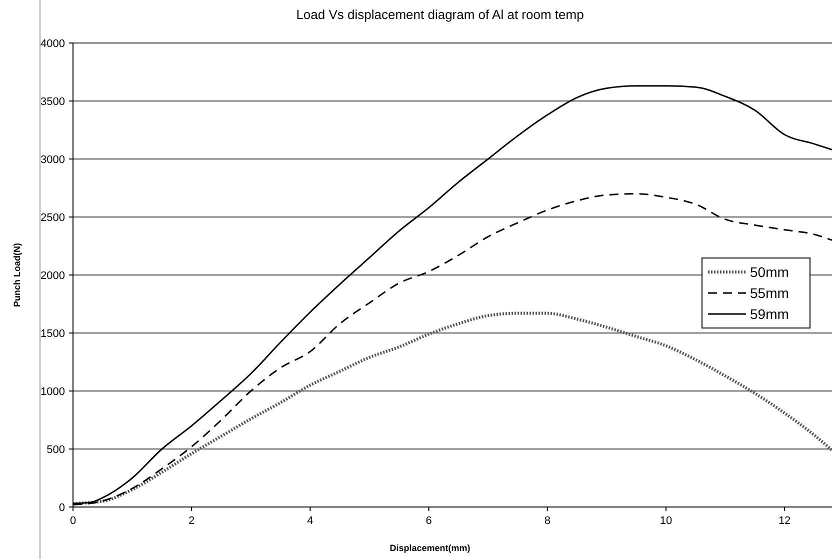 The height and width of the screenshot is (559, 832). Describe the element at coordinates (52, 276) in the screenshot. I see `y-tick-label: 2000` at that location.